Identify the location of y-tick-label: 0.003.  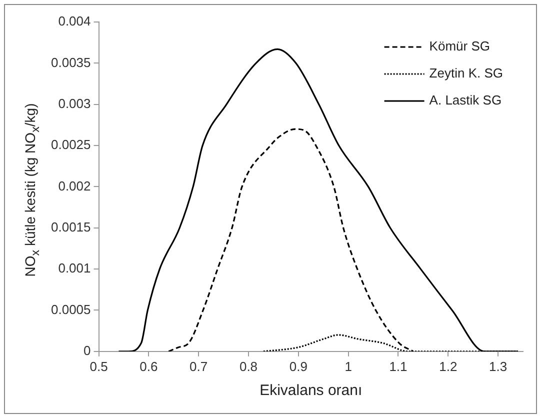
(74, 103).